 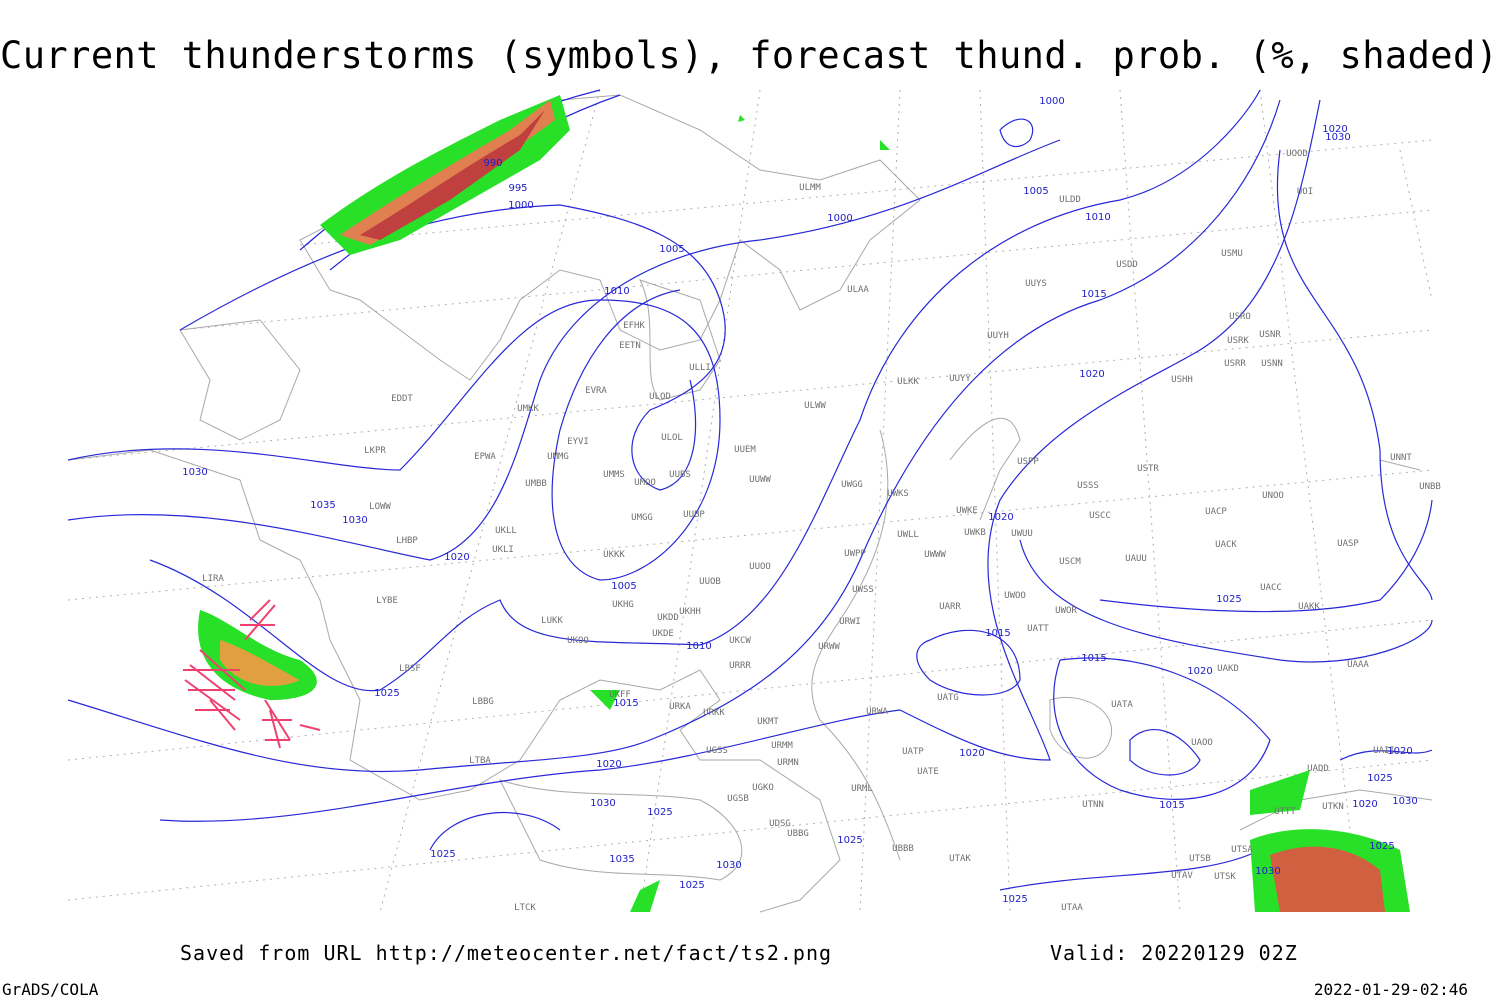 What do you see at coordinates (1136, 559) in the screenshot?
I see `station-code: UAUU` at bounding box center [1136, 559].